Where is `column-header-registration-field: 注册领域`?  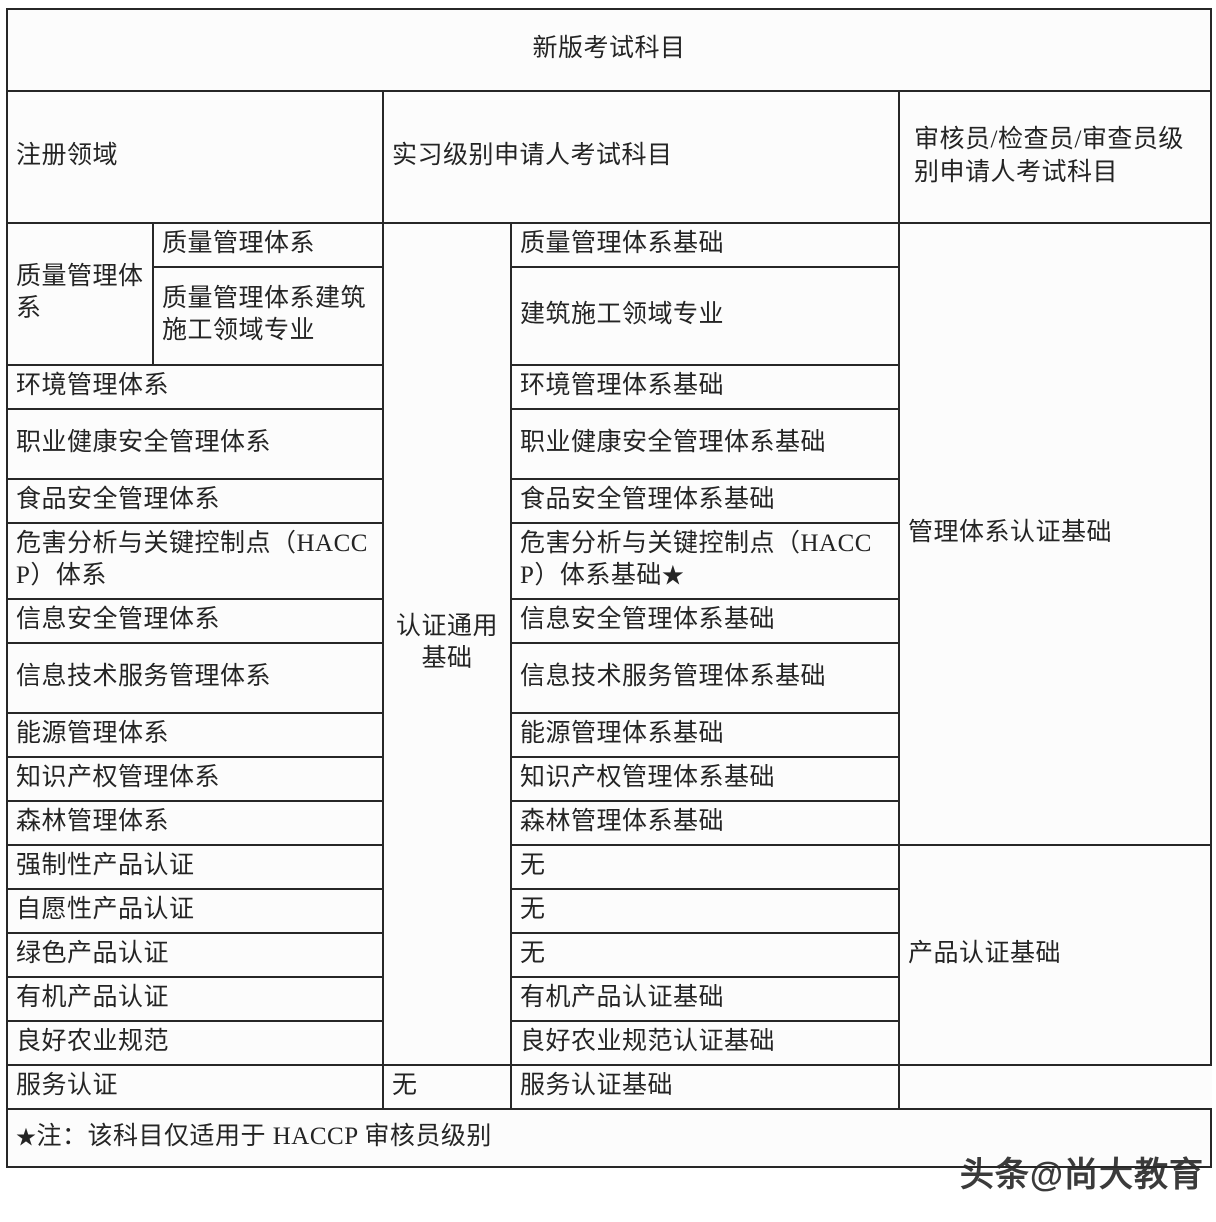 column-header-registration-field: 注册领域 is located at coordinates (195, 157).